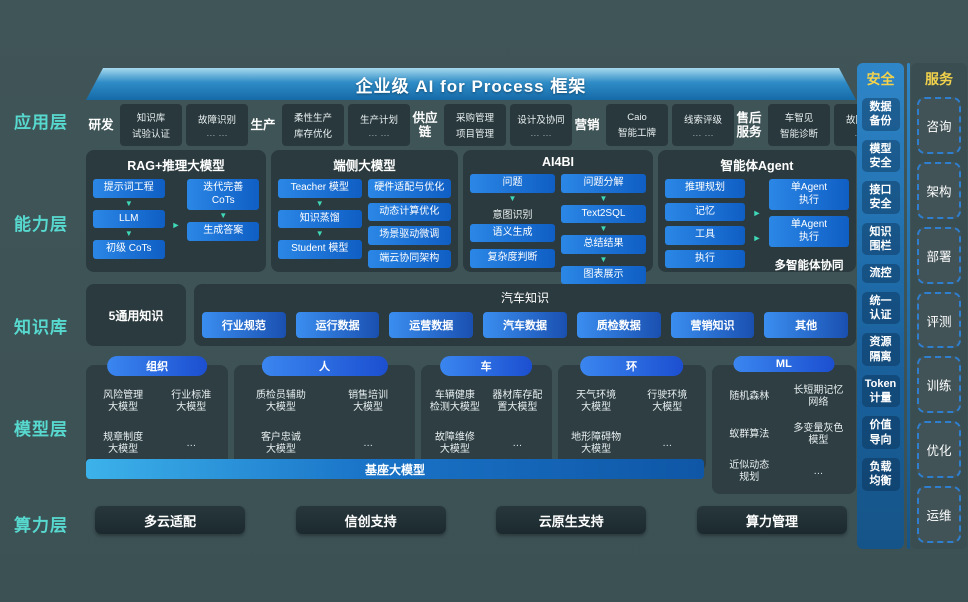 The height and width of the screenshot is (602, 968). What do you see at coordinates (558, 162) in the screenshot?
I see `box-title: AI4BI` at bounding box center [558, 162].